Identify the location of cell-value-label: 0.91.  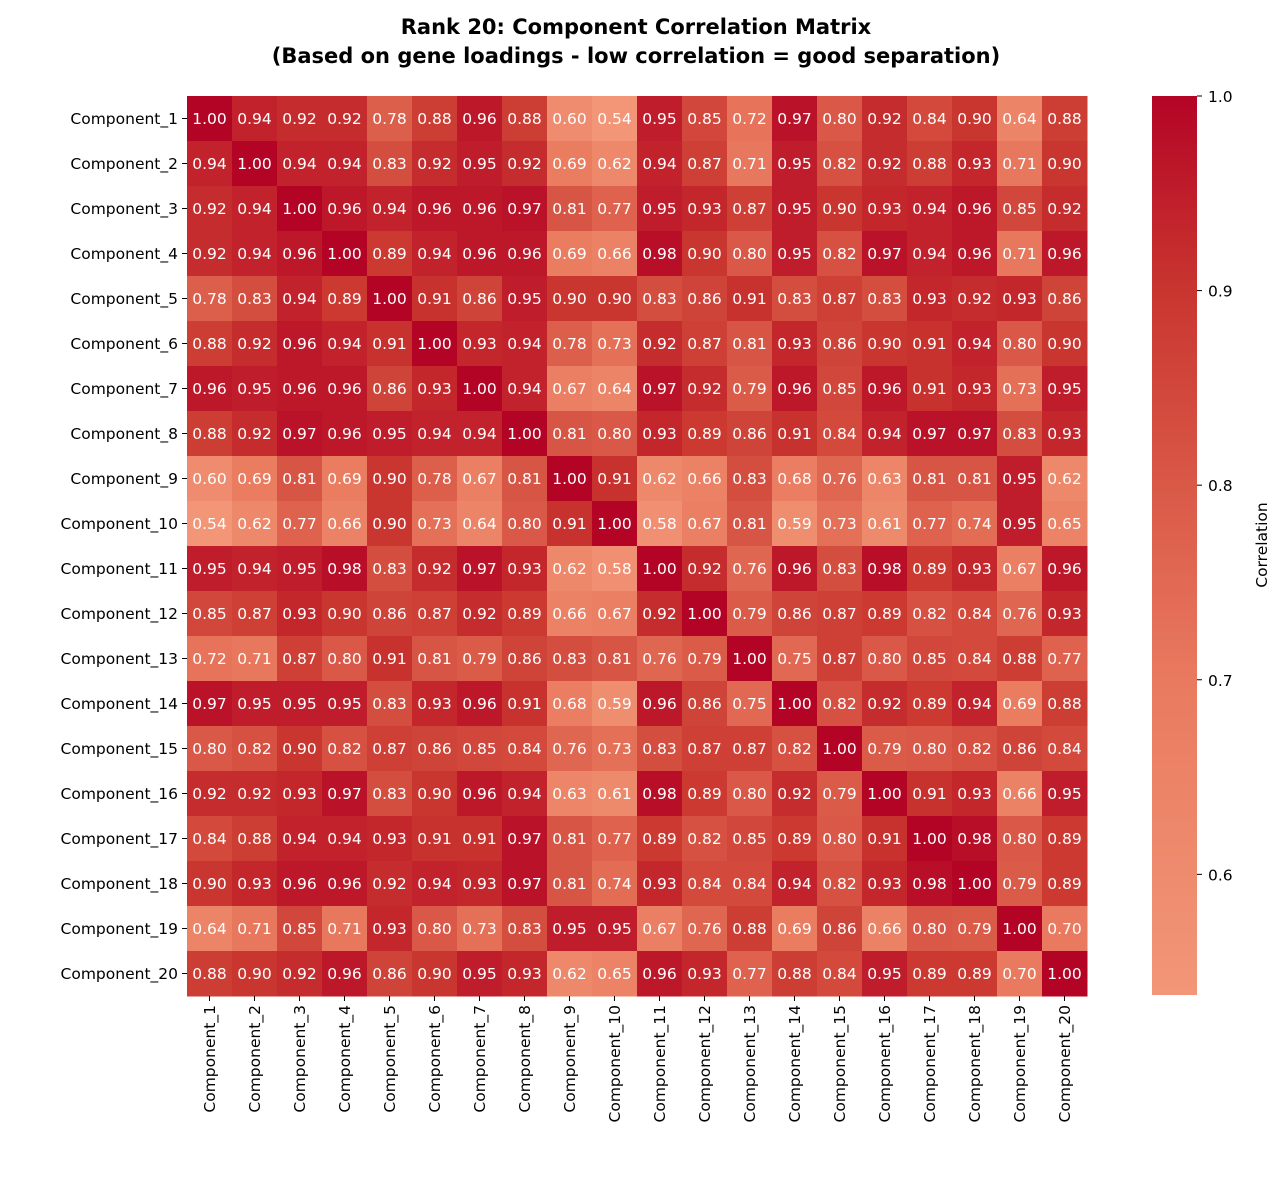
(389, 344).